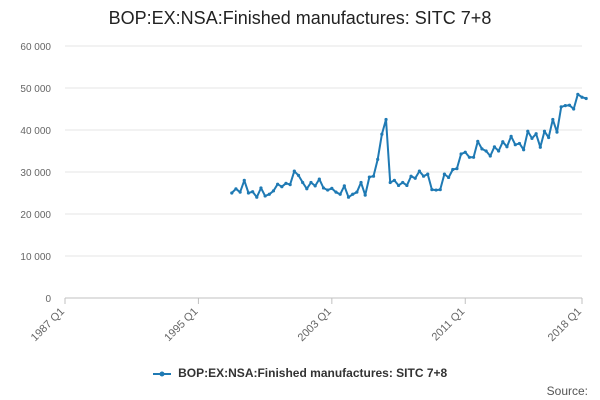 The image size is (600, 400). I want to click on y-tick-label: 30 000, so click(35, 173).